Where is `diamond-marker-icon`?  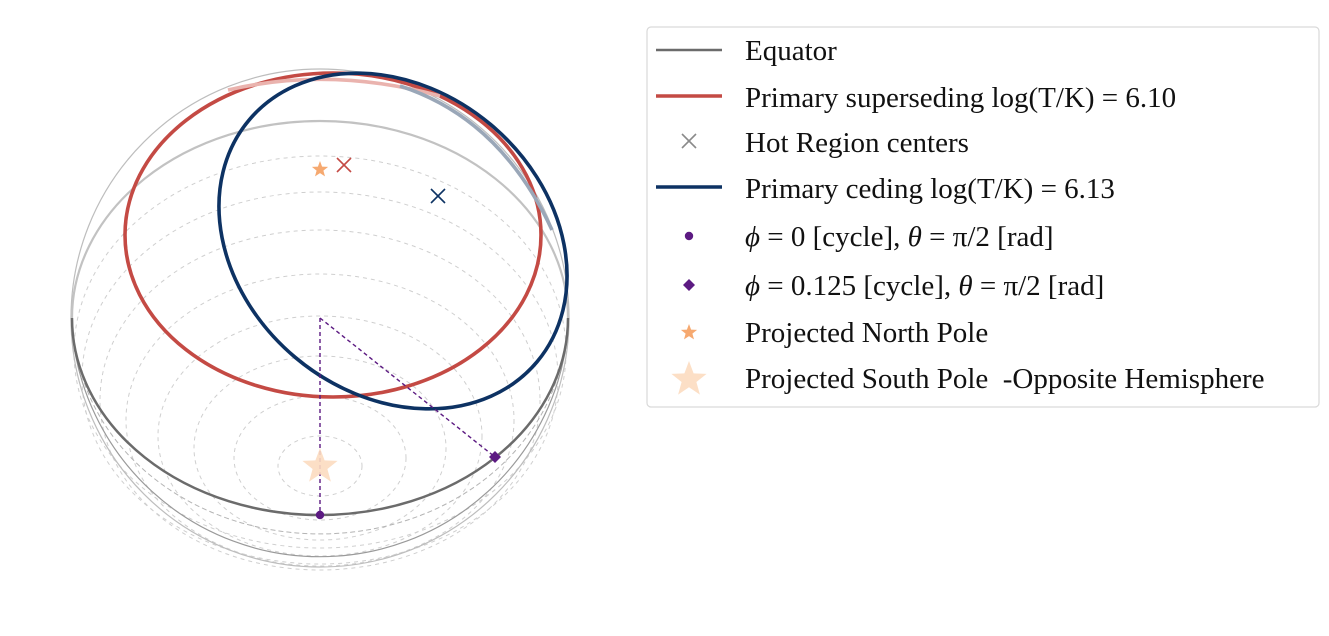 diamond-marker-icon is located at coordinates (689, 285).